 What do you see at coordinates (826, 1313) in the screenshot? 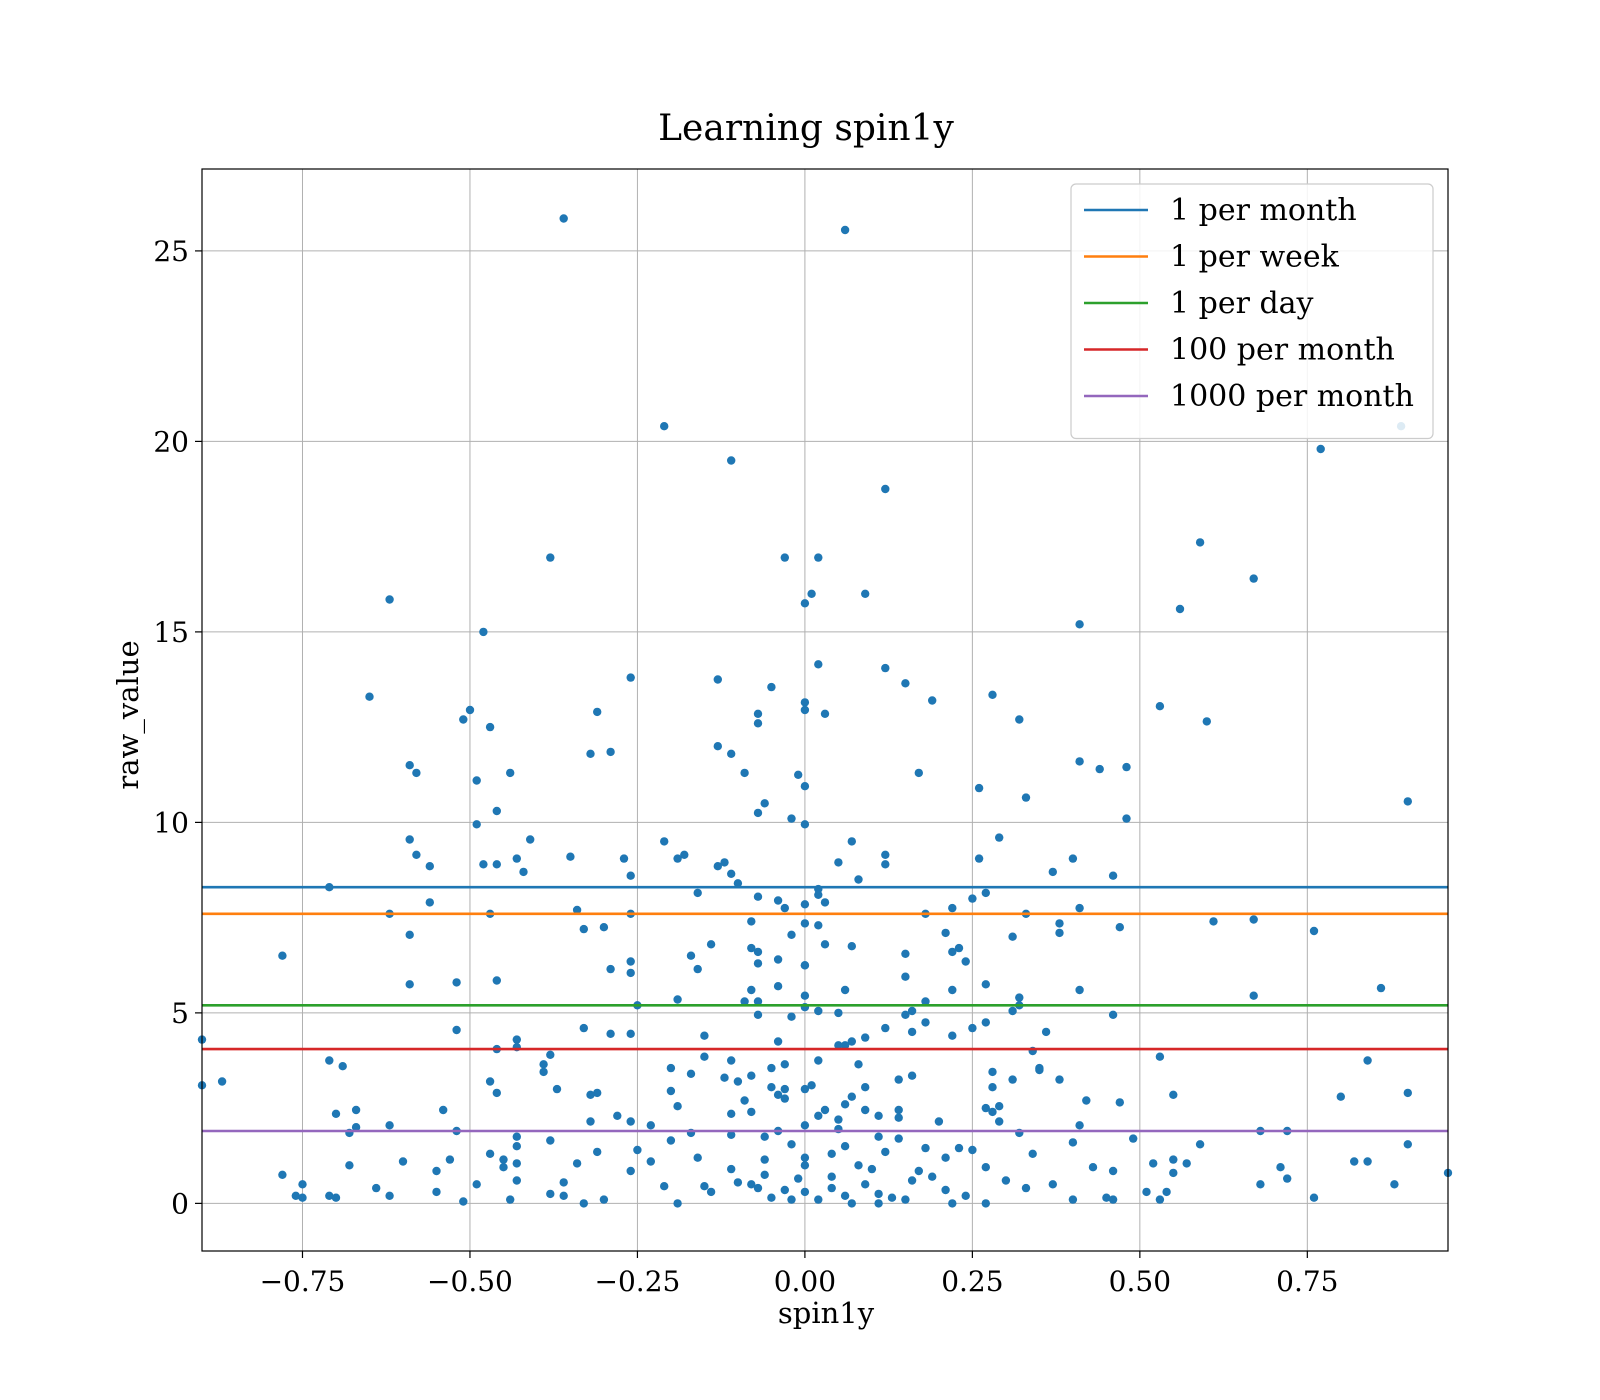
I see `x-axis-label: spin1y` at bounding box center [826, 1313].